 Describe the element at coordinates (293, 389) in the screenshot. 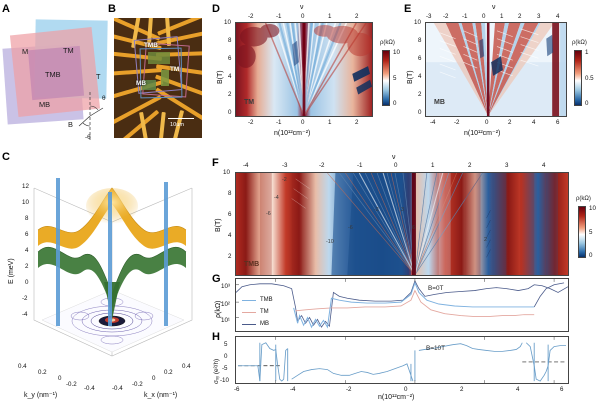

I see `h-xtick--4: -4` at that location.